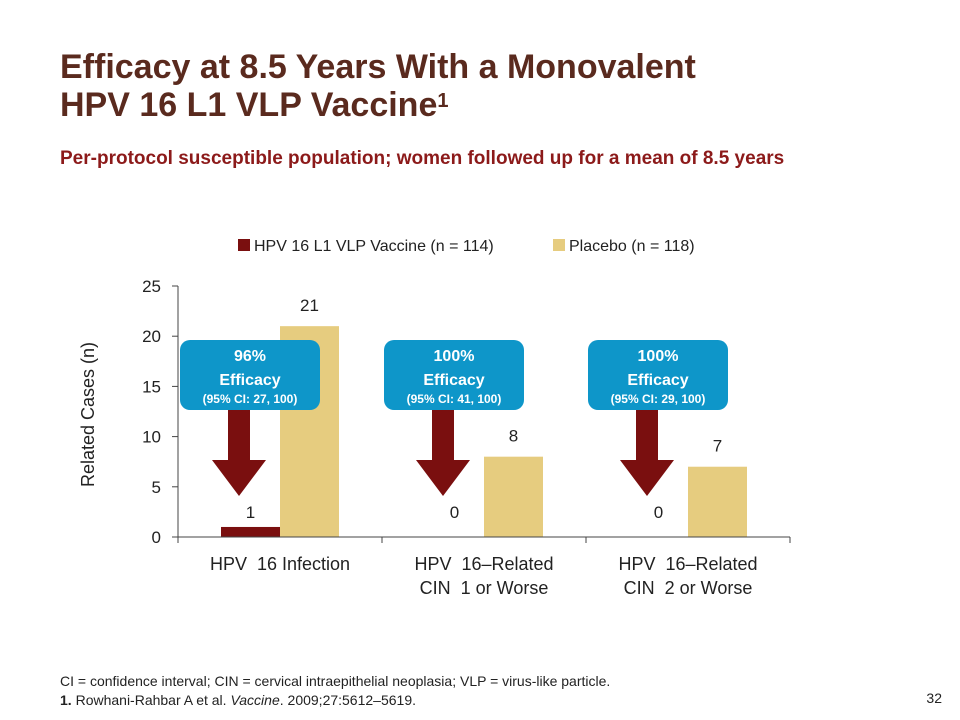  What do you see at coordinates (151, 286) in the screenshot?
I see `y-tick-label: 25` at bounding box center [151, 286].